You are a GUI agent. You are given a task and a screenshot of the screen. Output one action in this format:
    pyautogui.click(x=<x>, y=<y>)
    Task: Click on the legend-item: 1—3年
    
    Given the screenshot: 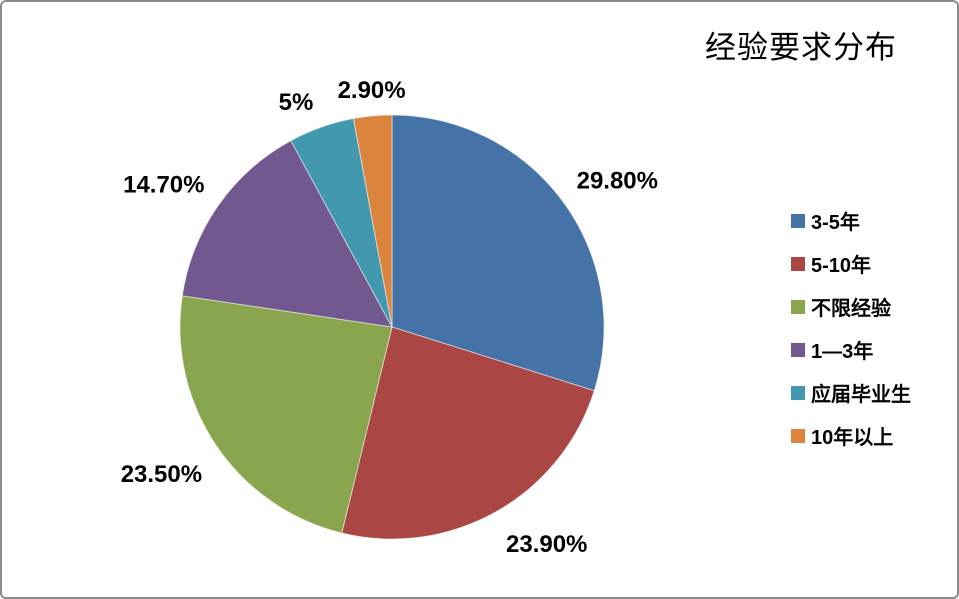 What is the action you would take?
    pyautogui.click(x=851, y=350)
    